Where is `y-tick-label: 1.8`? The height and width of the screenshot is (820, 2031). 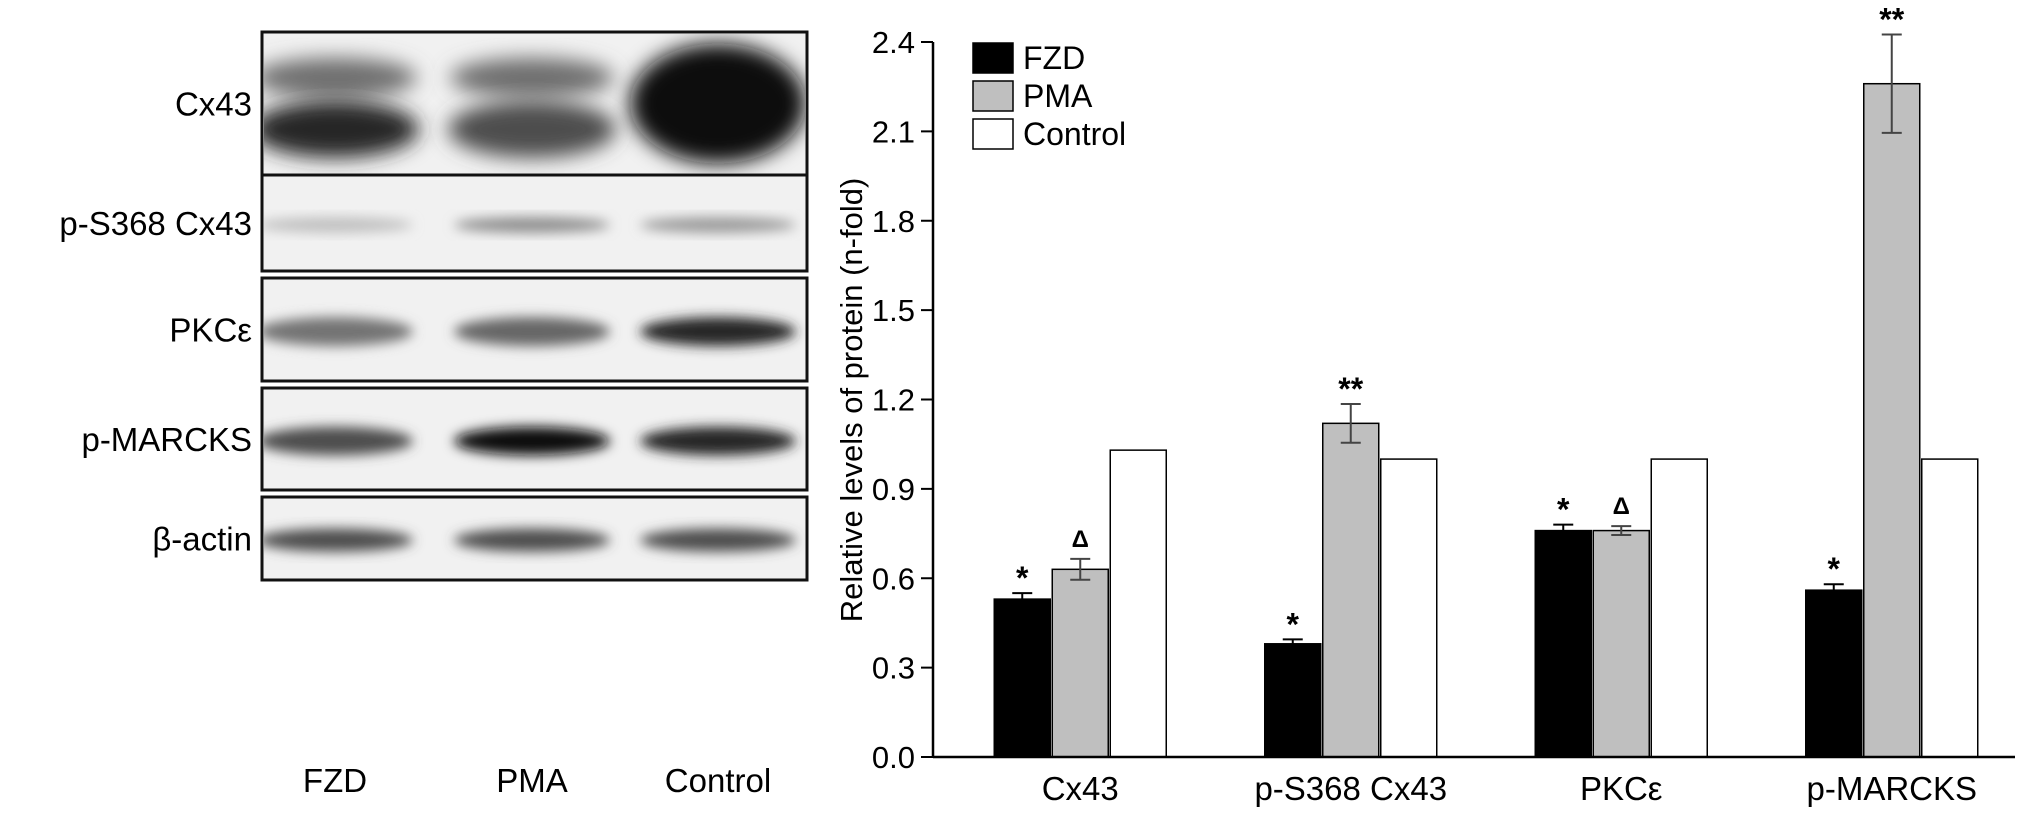 y-tick-label: 1.8 is located at coordinates (893, 221).